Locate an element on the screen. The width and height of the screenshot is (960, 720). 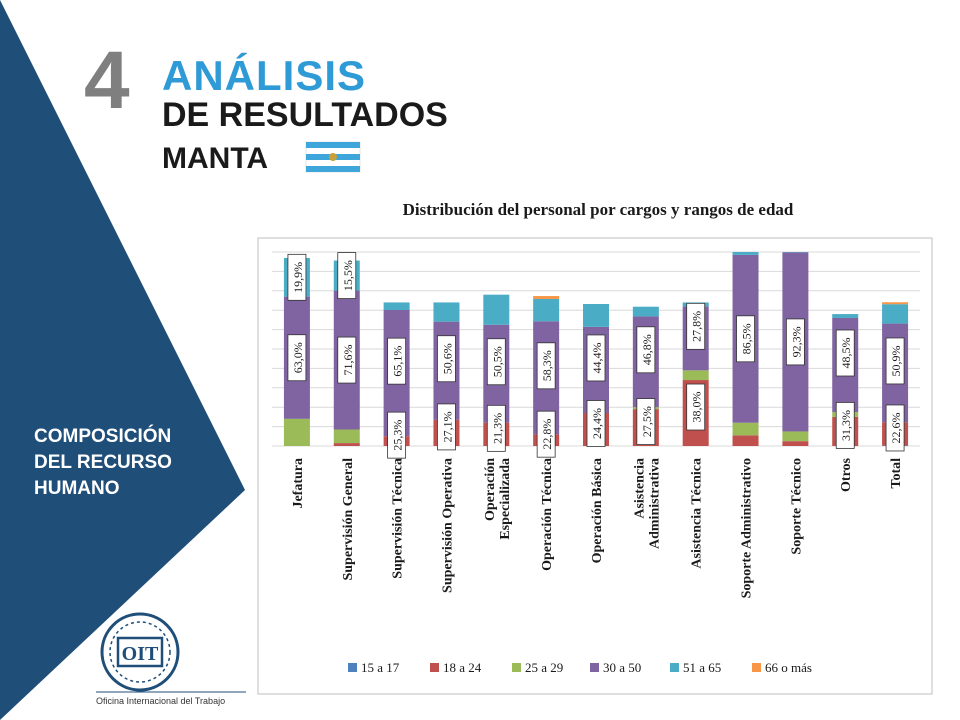
category-label: Jefatura is located at coordinates (298, 483).